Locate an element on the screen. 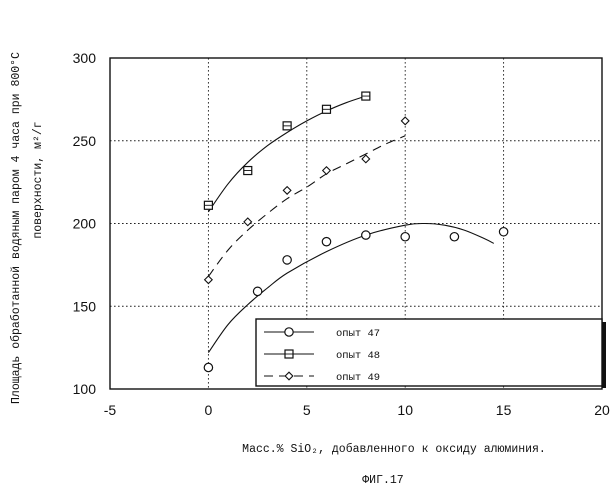  y-tick-label: 300 is located at coordinates (85, 58).